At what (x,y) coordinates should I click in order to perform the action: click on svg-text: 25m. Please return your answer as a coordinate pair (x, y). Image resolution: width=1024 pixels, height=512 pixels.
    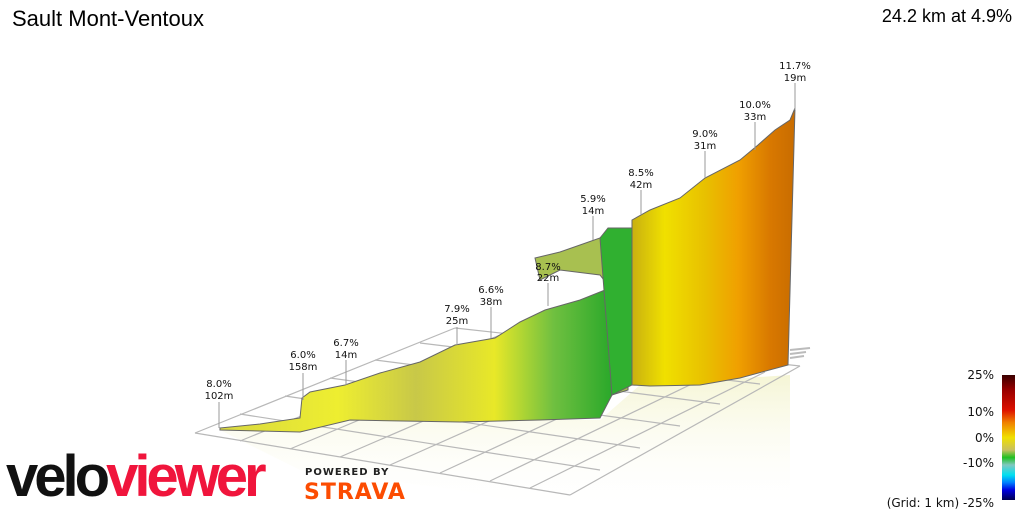
    Looking at the image, I should click on (457, 321).